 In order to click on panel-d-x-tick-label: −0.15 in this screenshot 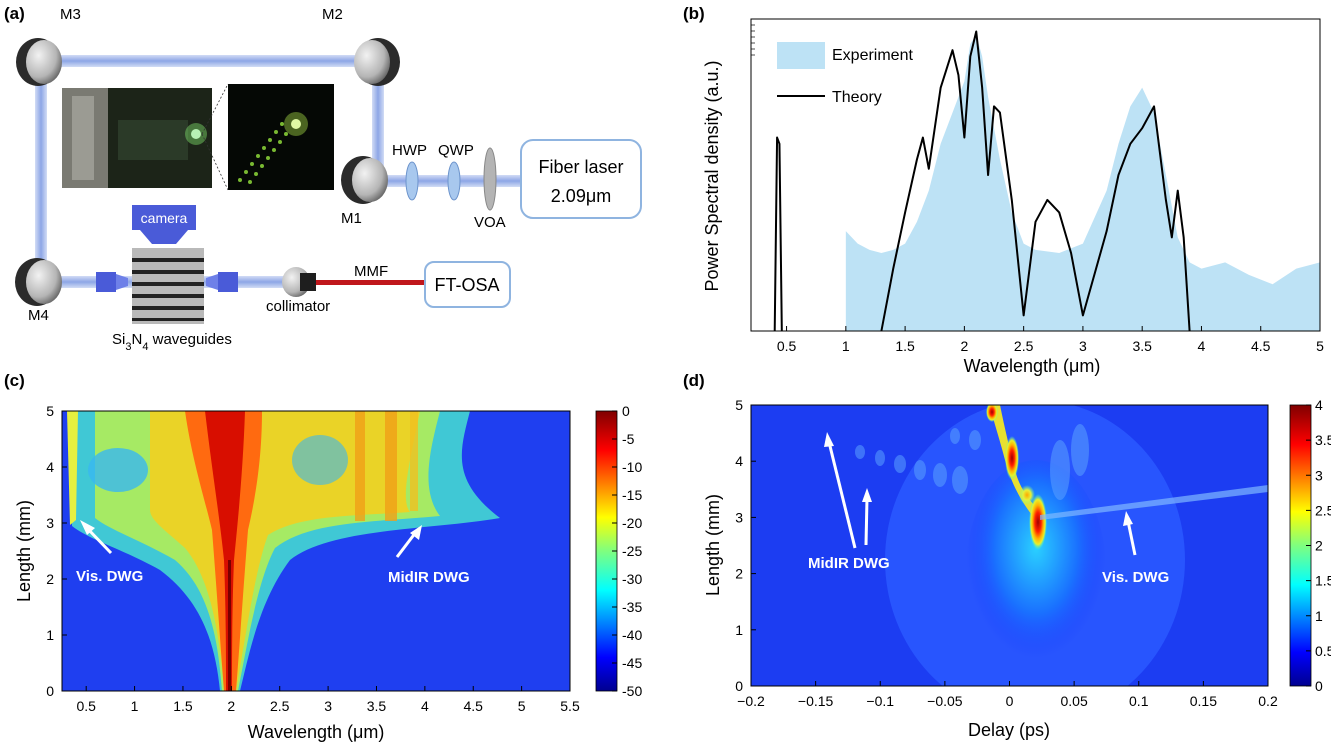, I will do `click(816, 701)`.